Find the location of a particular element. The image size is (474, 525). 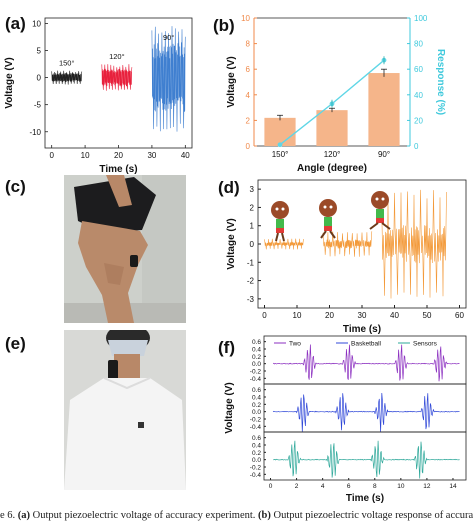

caption-lead: e 6. is located at coordinates (9, 515).